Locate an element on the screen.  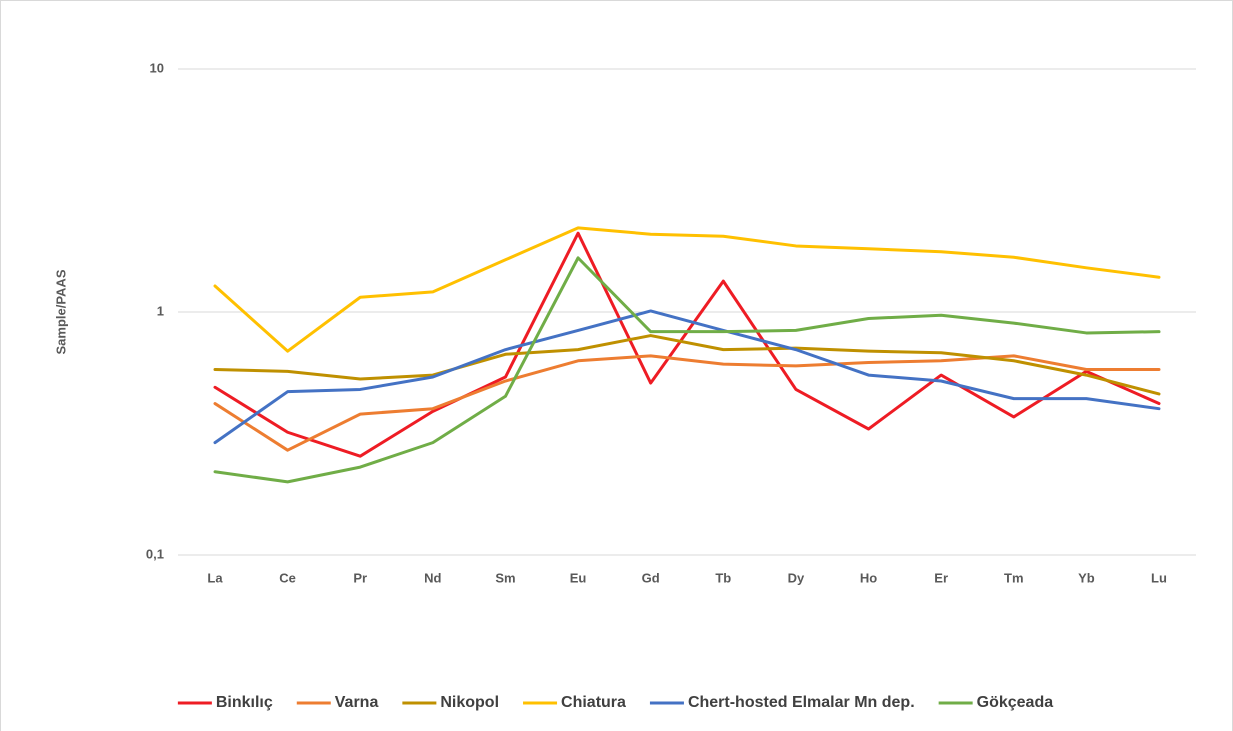
x-tick-label: Nd is located at coordinates (432, 577).